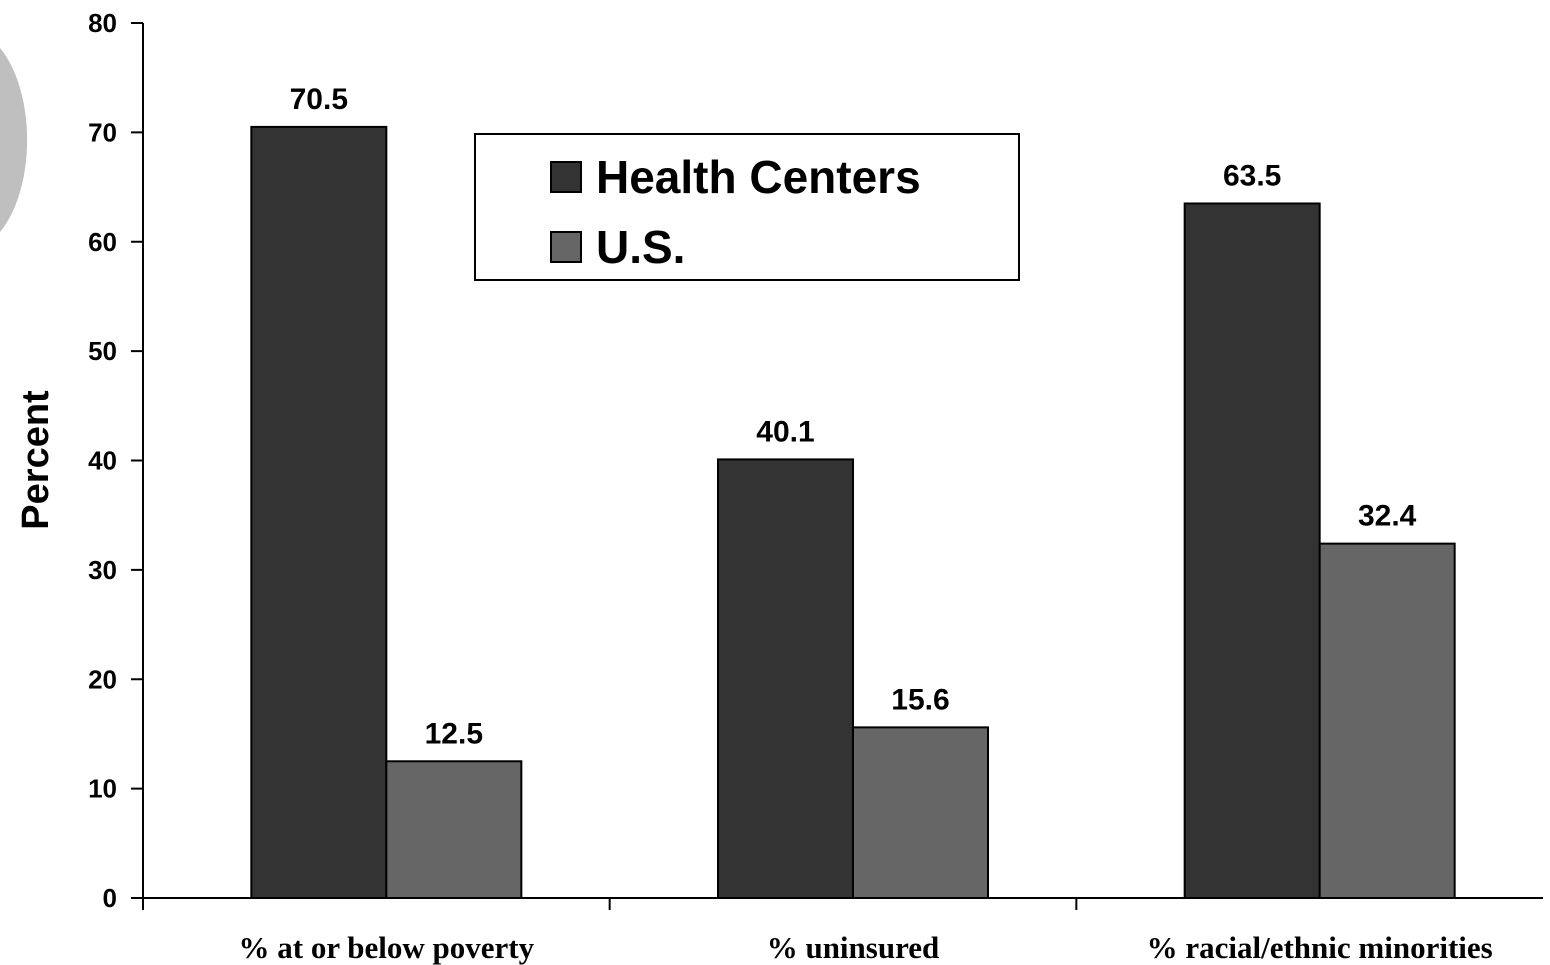 The image size is (1550, 965). Describe the element at coordinates (102, 570) in the screenshot. I see `y-tick-label: 30` at that location.